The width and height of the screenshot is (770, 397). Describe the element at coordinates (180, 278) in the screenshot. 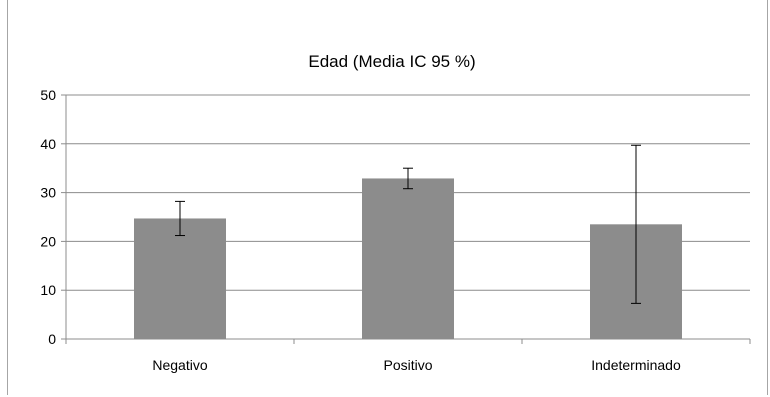

I see `bar-negativo` at that location.